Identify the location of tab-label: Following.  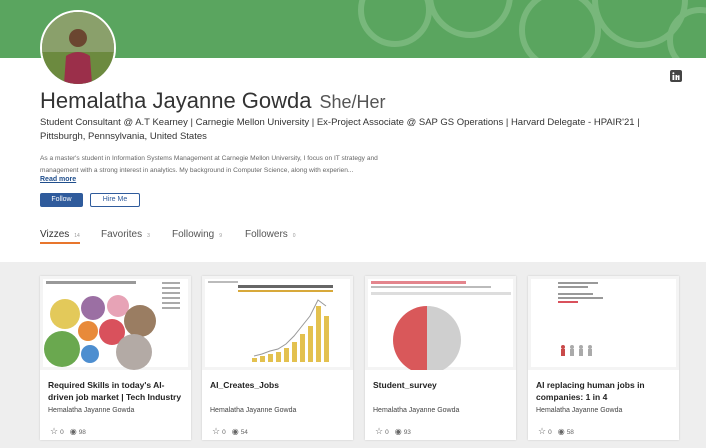
(193, 234).